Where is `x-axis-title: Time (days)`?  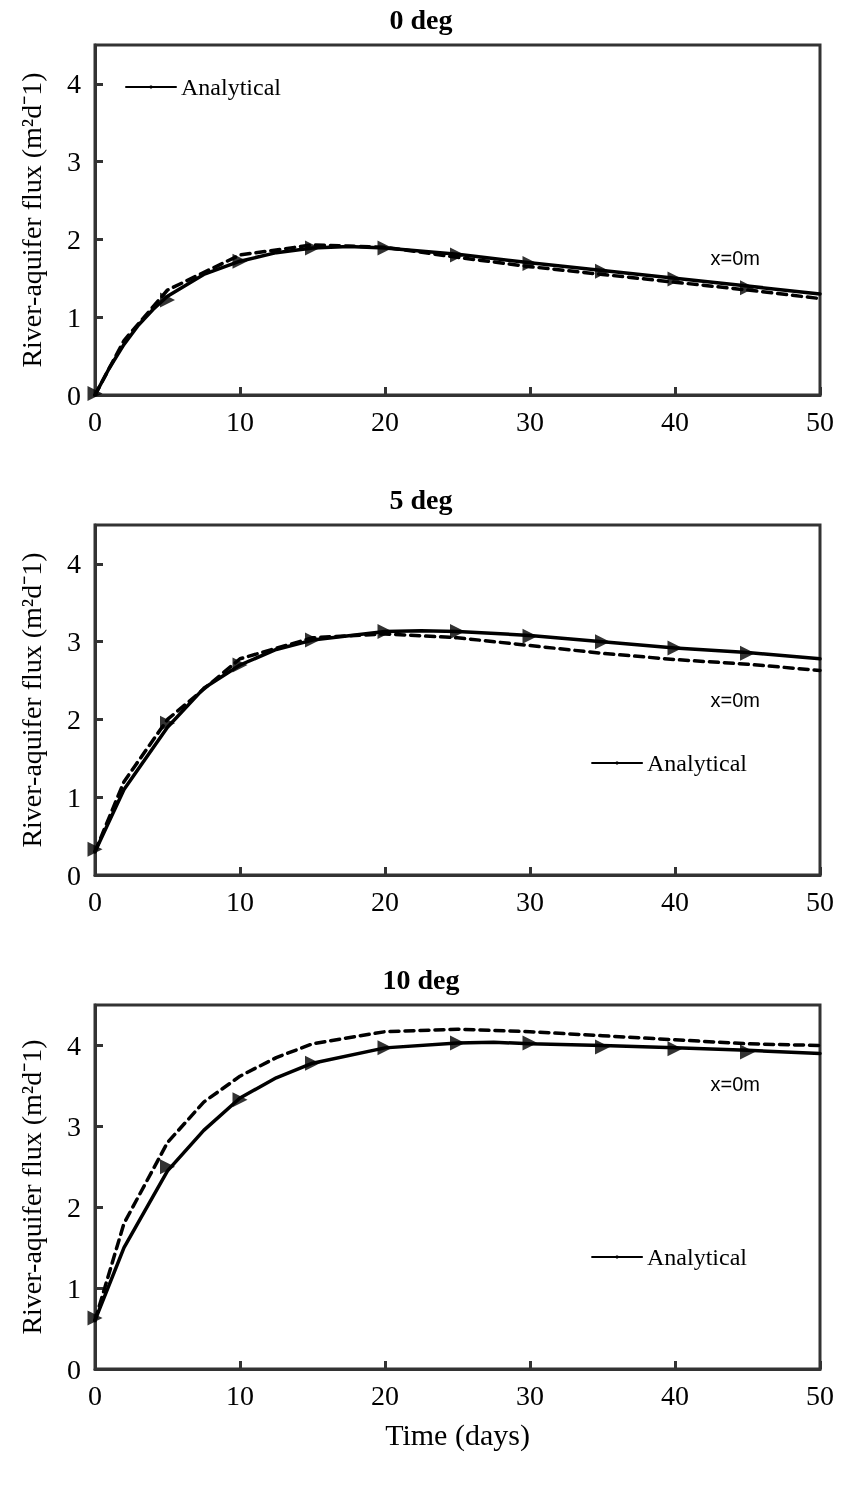 x-axis-title: Time (days) is located at coordinates (457, 1434).